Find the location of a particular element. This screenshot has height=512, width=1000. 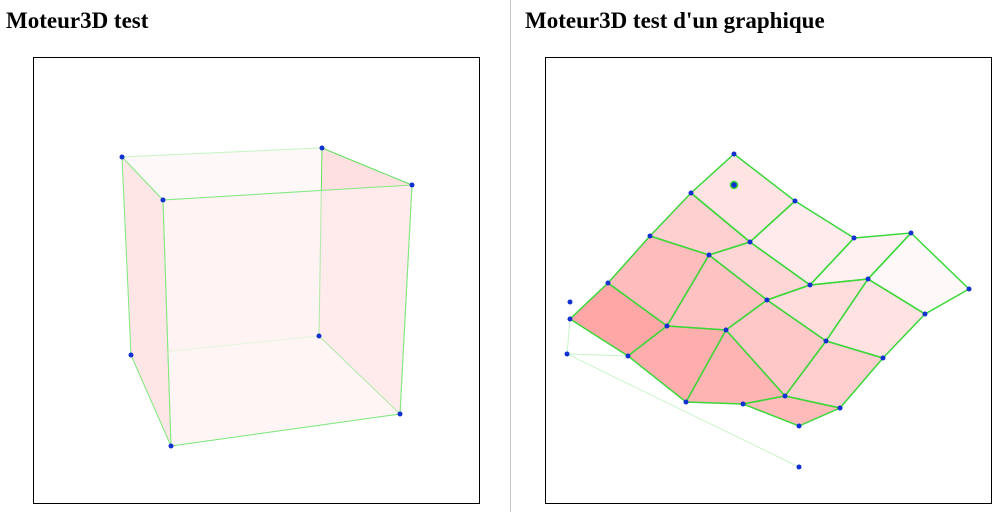

panel-title: Moteur3D test is located at coordinates (77, 20).